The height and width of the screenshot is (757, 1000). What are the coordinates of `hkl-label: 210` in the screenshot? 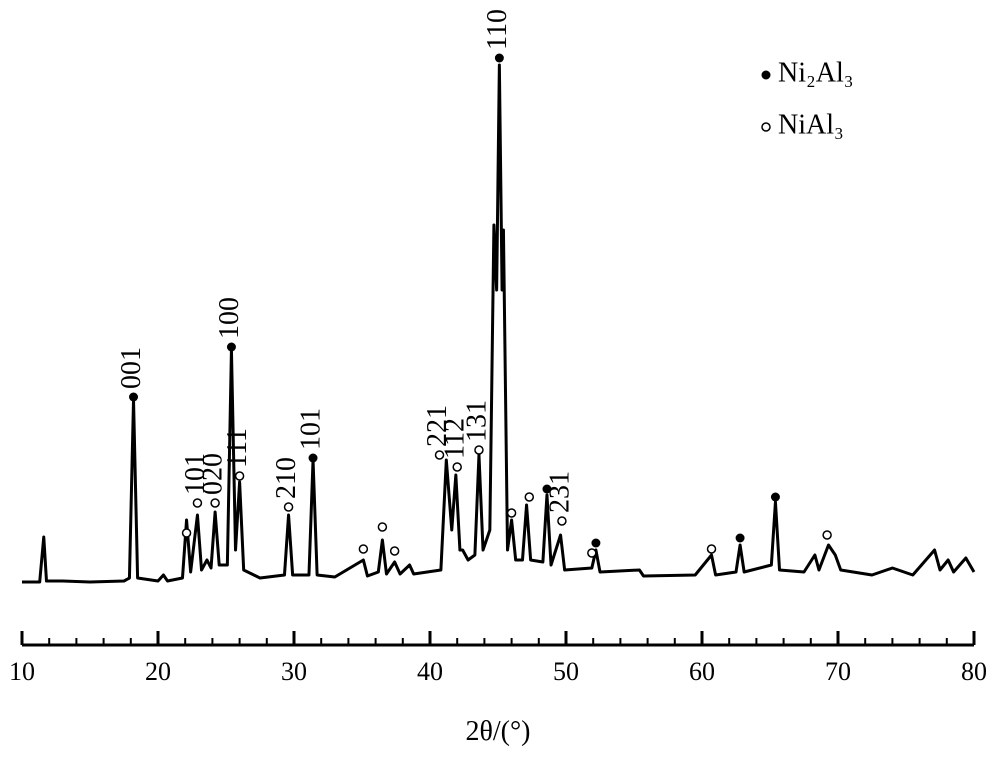 It's located at (286, 478).